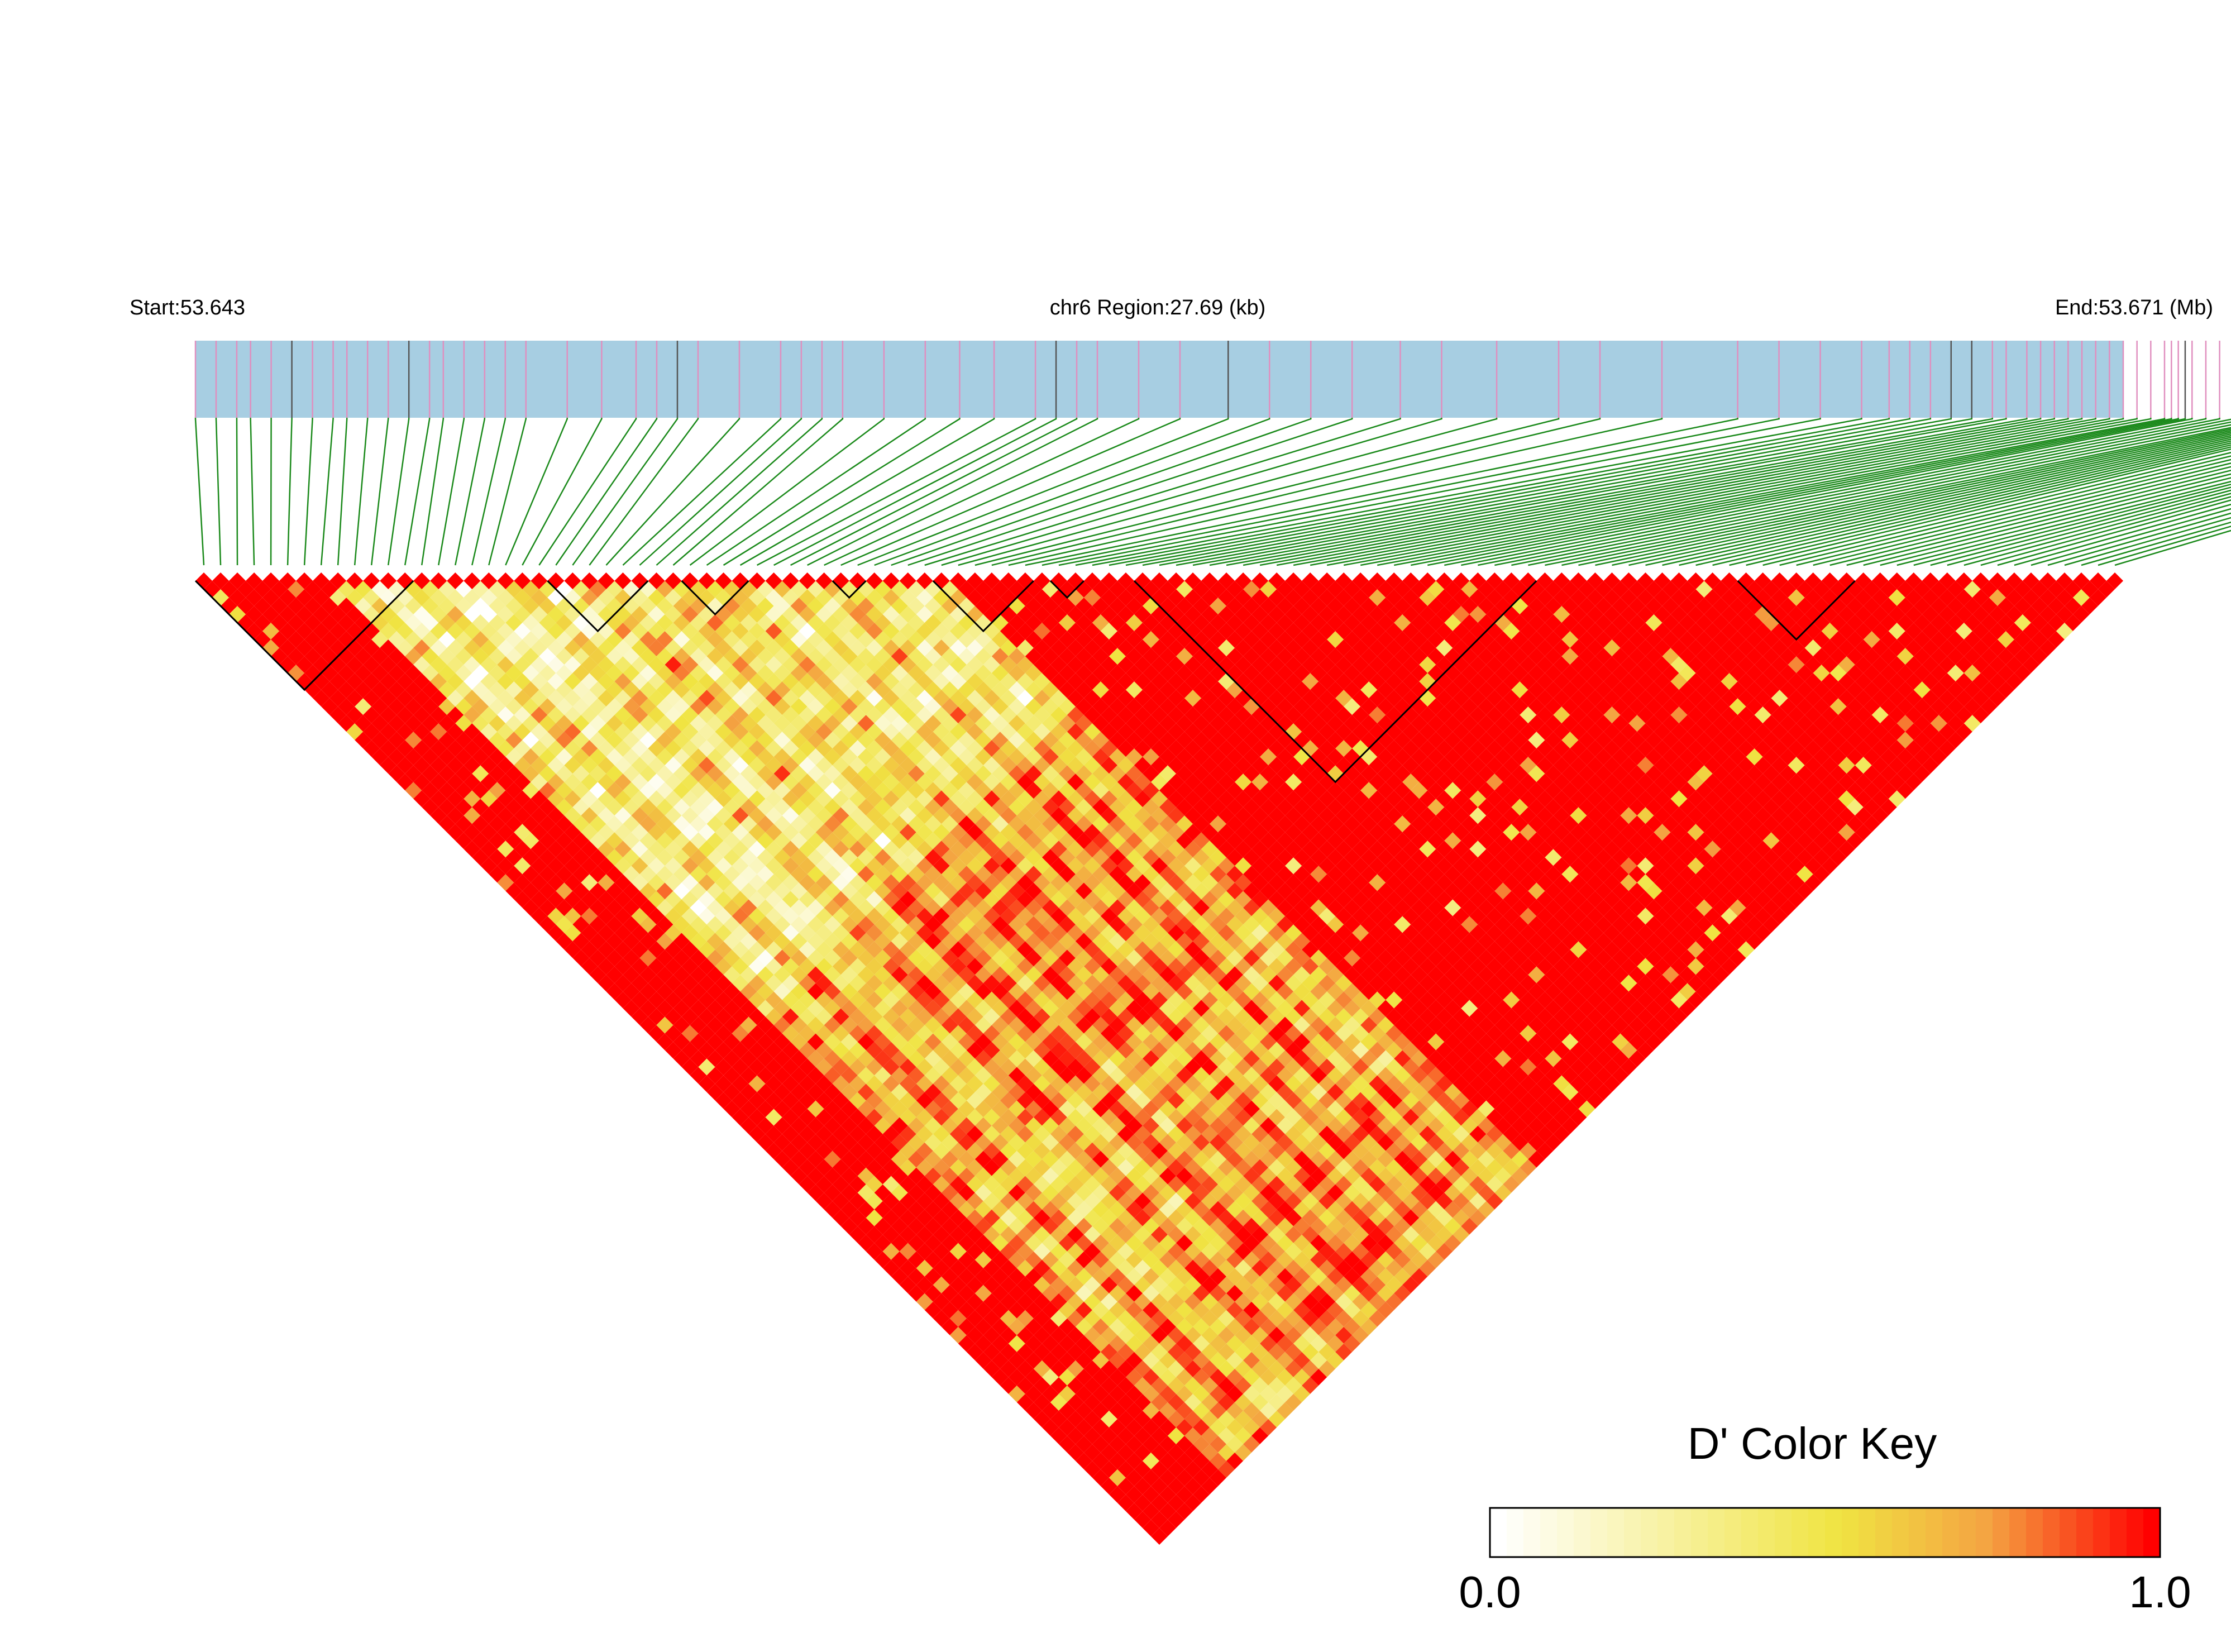 The width and height of the screenshot is (2231, 1652). Describe the element at coordinates (2134, 307) in the screenshot. I see `end-label: End:53.671 (Mb)` at that location.